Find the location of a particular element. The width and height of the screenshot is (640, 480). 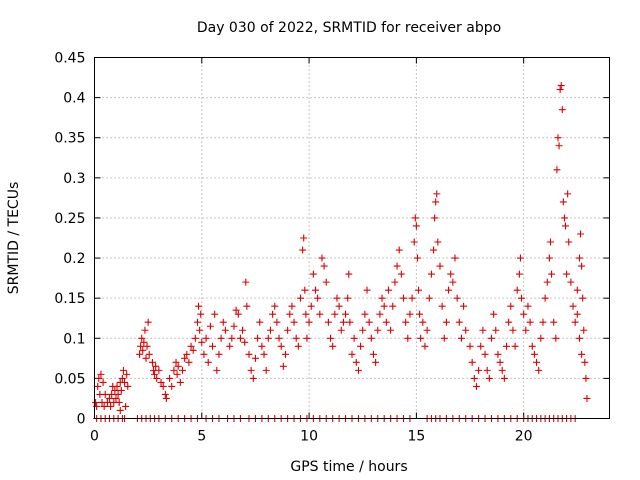

y-tick-label: 0.25 is located at coordinates (69, 219).